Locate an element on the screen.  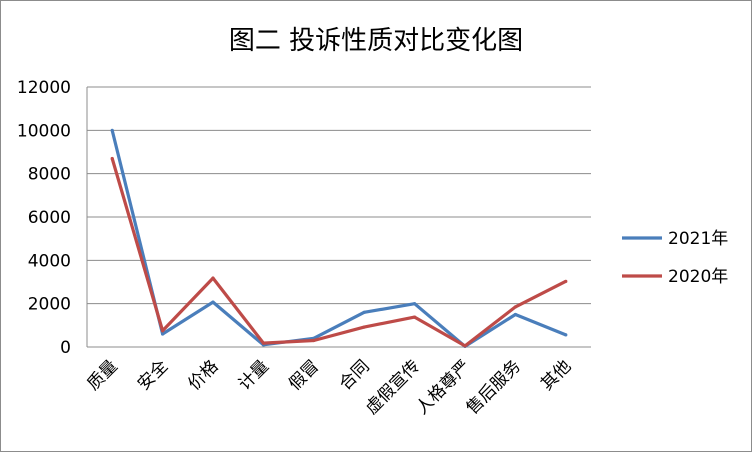
y-tick-label: 4000 is located at coordinates (49, 261).